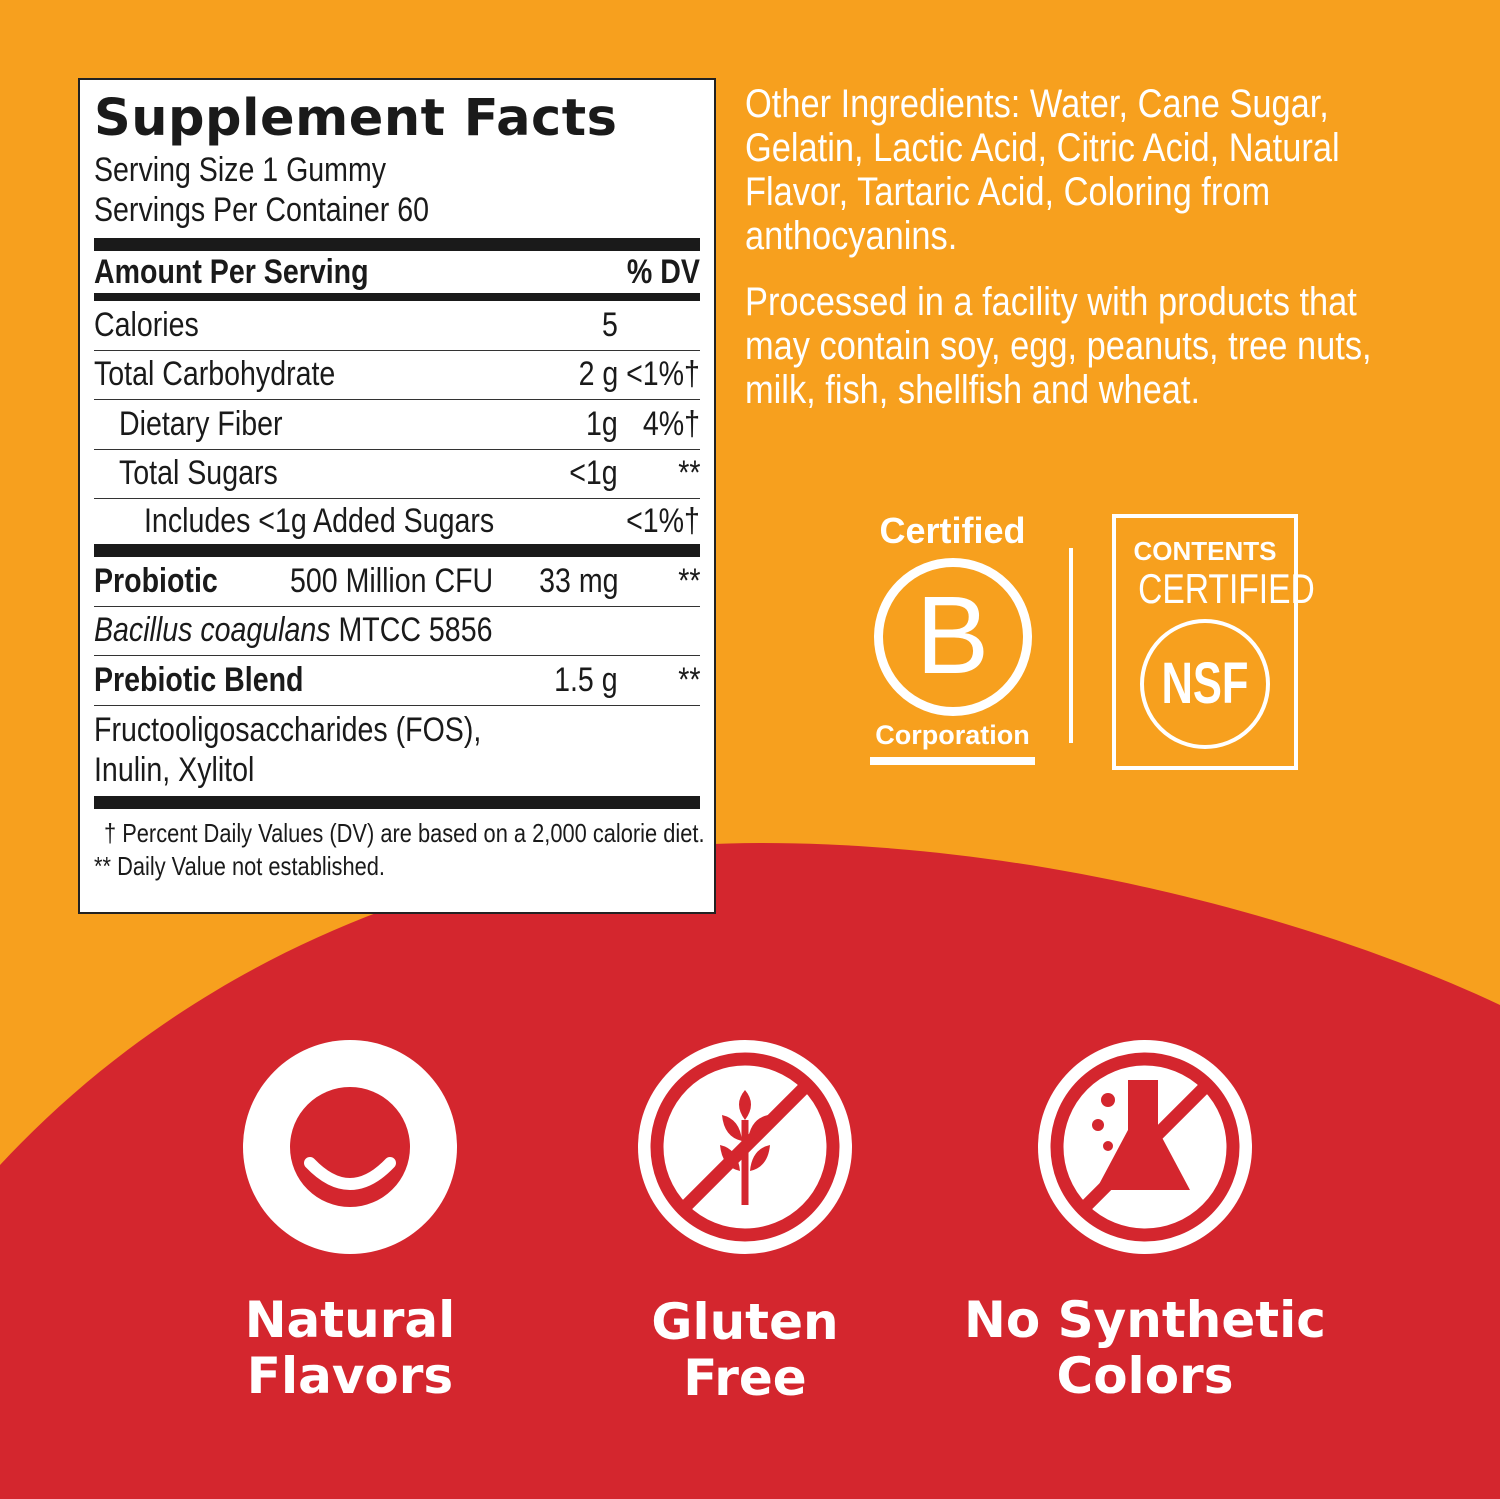 The height and width of the screenshot is (1499, 1500). I want to click on nsf-certified-logo: CONTENTS CERTIFIED NSF, so click(1213, 642).